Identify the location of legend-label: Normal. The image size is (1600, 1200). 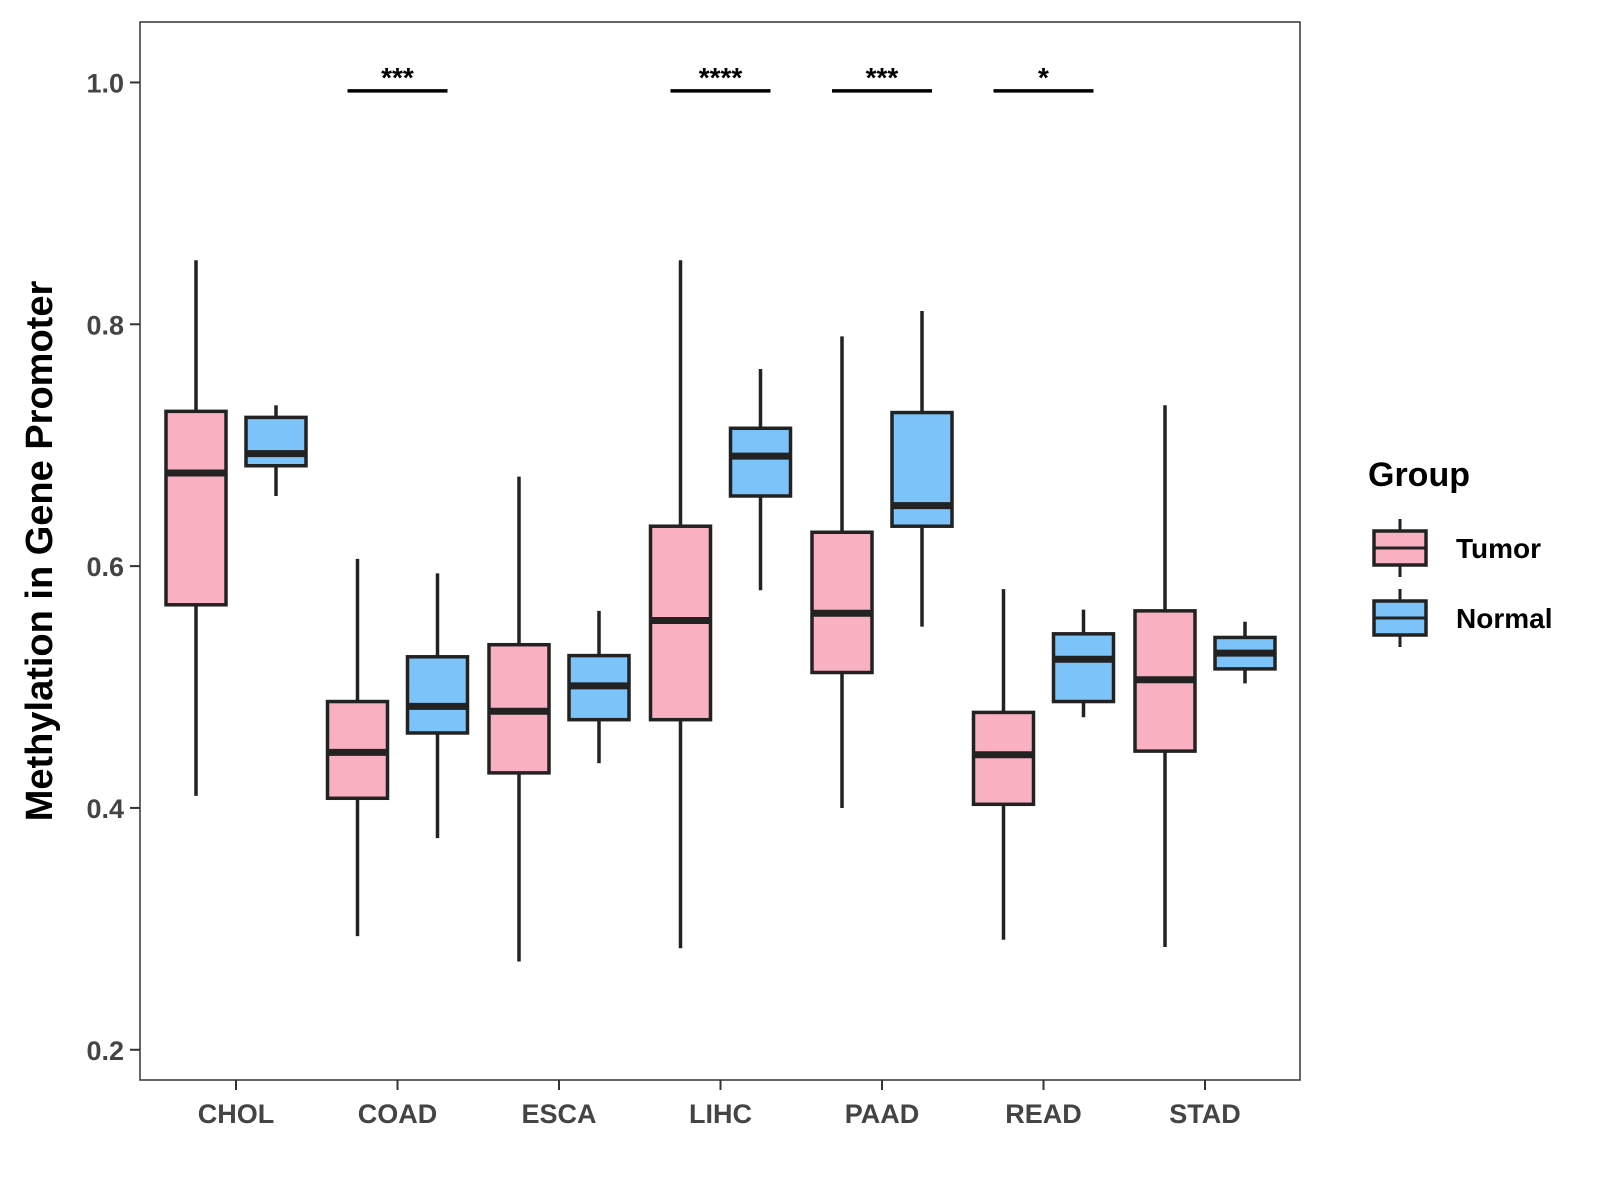
(1504, 618).